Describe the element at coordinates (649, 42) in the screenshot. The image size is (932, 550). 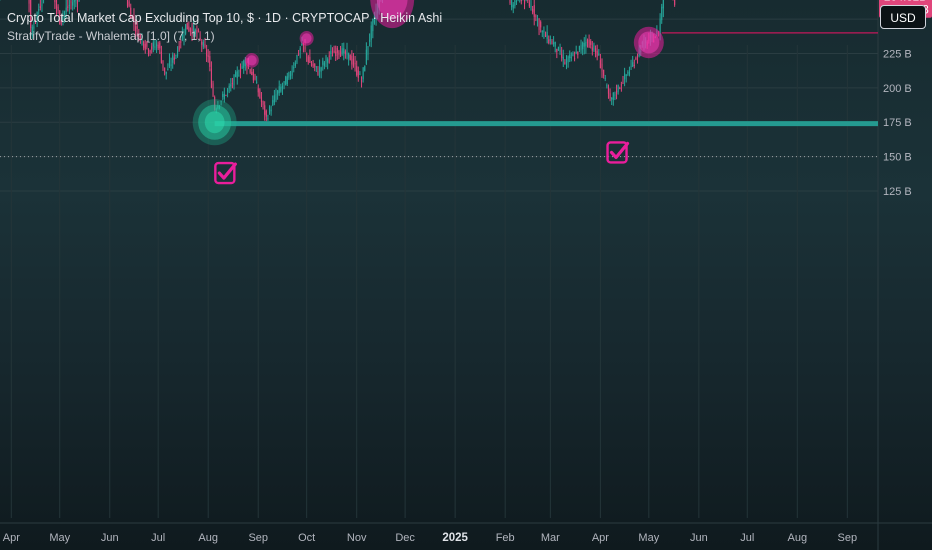
I see `whale-bubble` at that location.